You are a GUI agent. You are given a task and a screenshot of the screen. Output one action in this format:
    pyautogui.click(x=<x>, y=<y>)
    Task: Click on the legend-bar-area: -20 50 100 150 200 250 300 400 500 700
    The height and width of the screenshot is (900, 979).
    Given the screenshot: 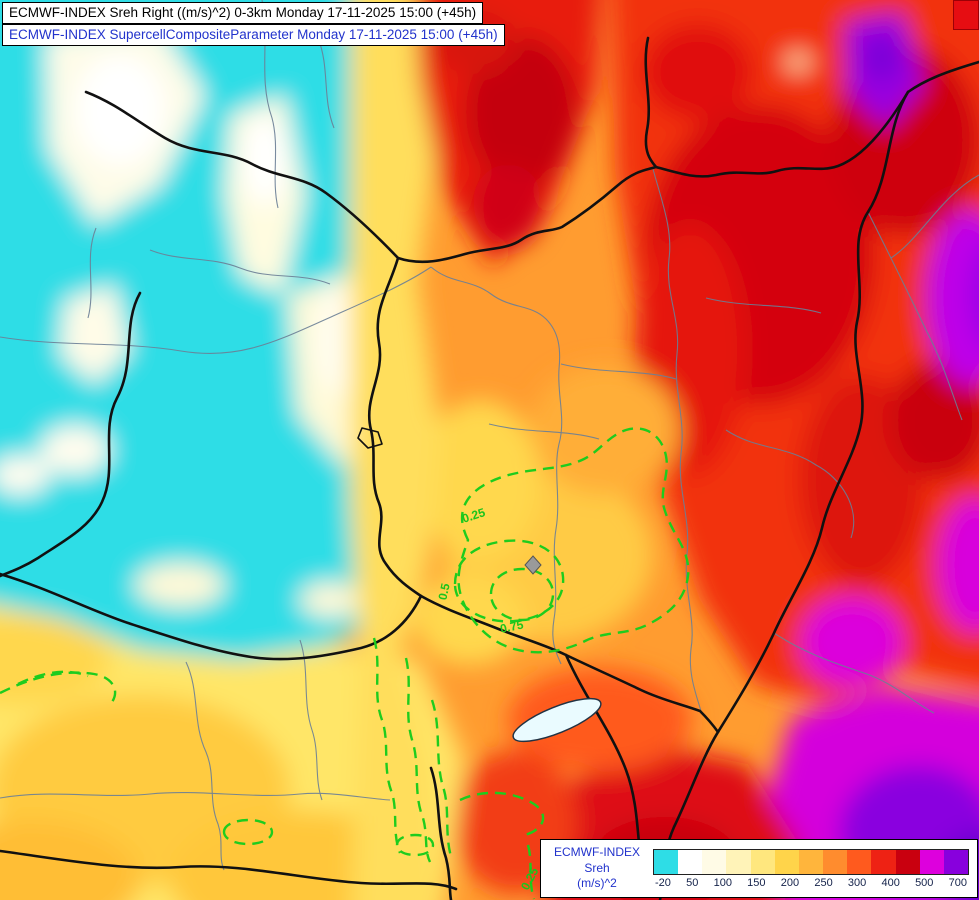 What is the action you would take?
    pyautogui.click(x=815, y=868)
    